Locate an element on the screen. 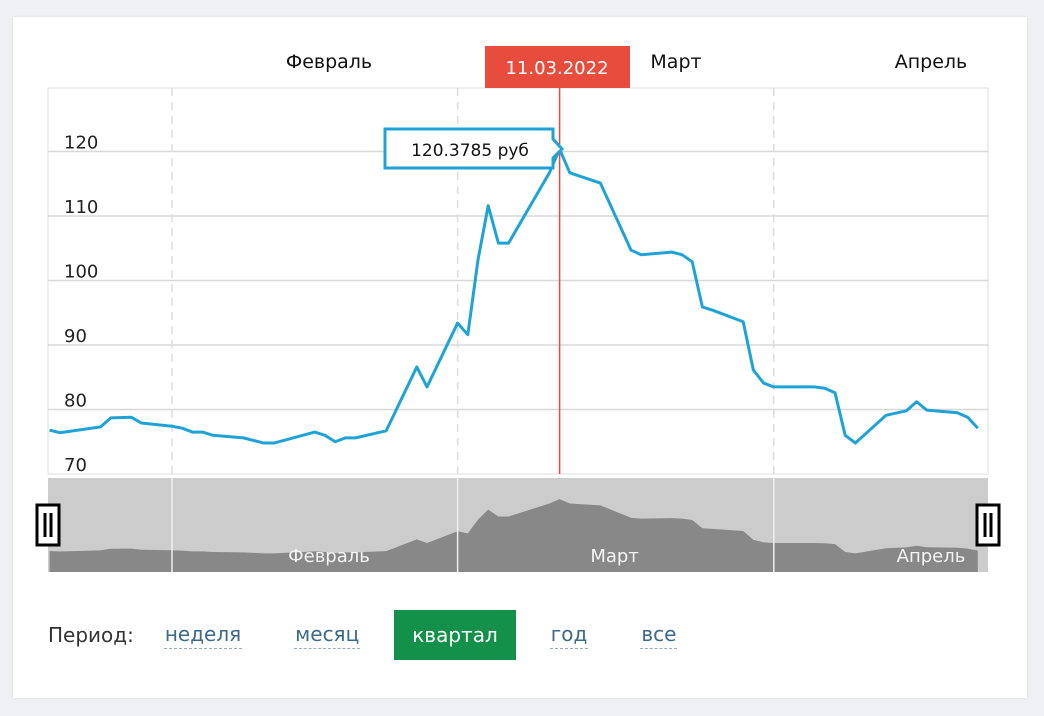  navigator-left-handle is located at coordinates (48, 525).